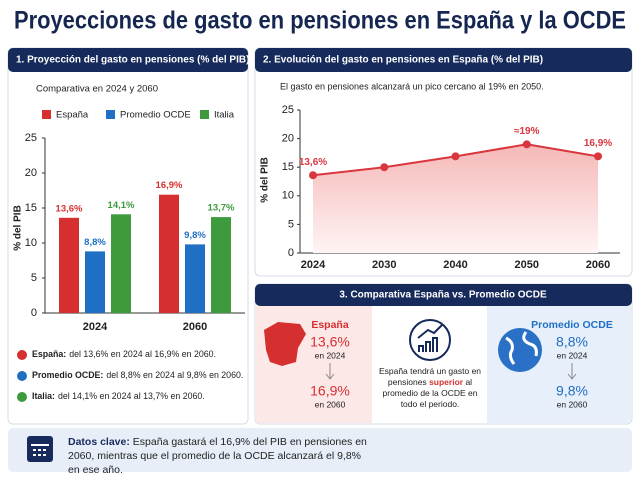 The width and height of the screenshot is (640, 480). I want to click on chart-subtitle: Comparativa en 2024 y 2060, so click(97, 89).